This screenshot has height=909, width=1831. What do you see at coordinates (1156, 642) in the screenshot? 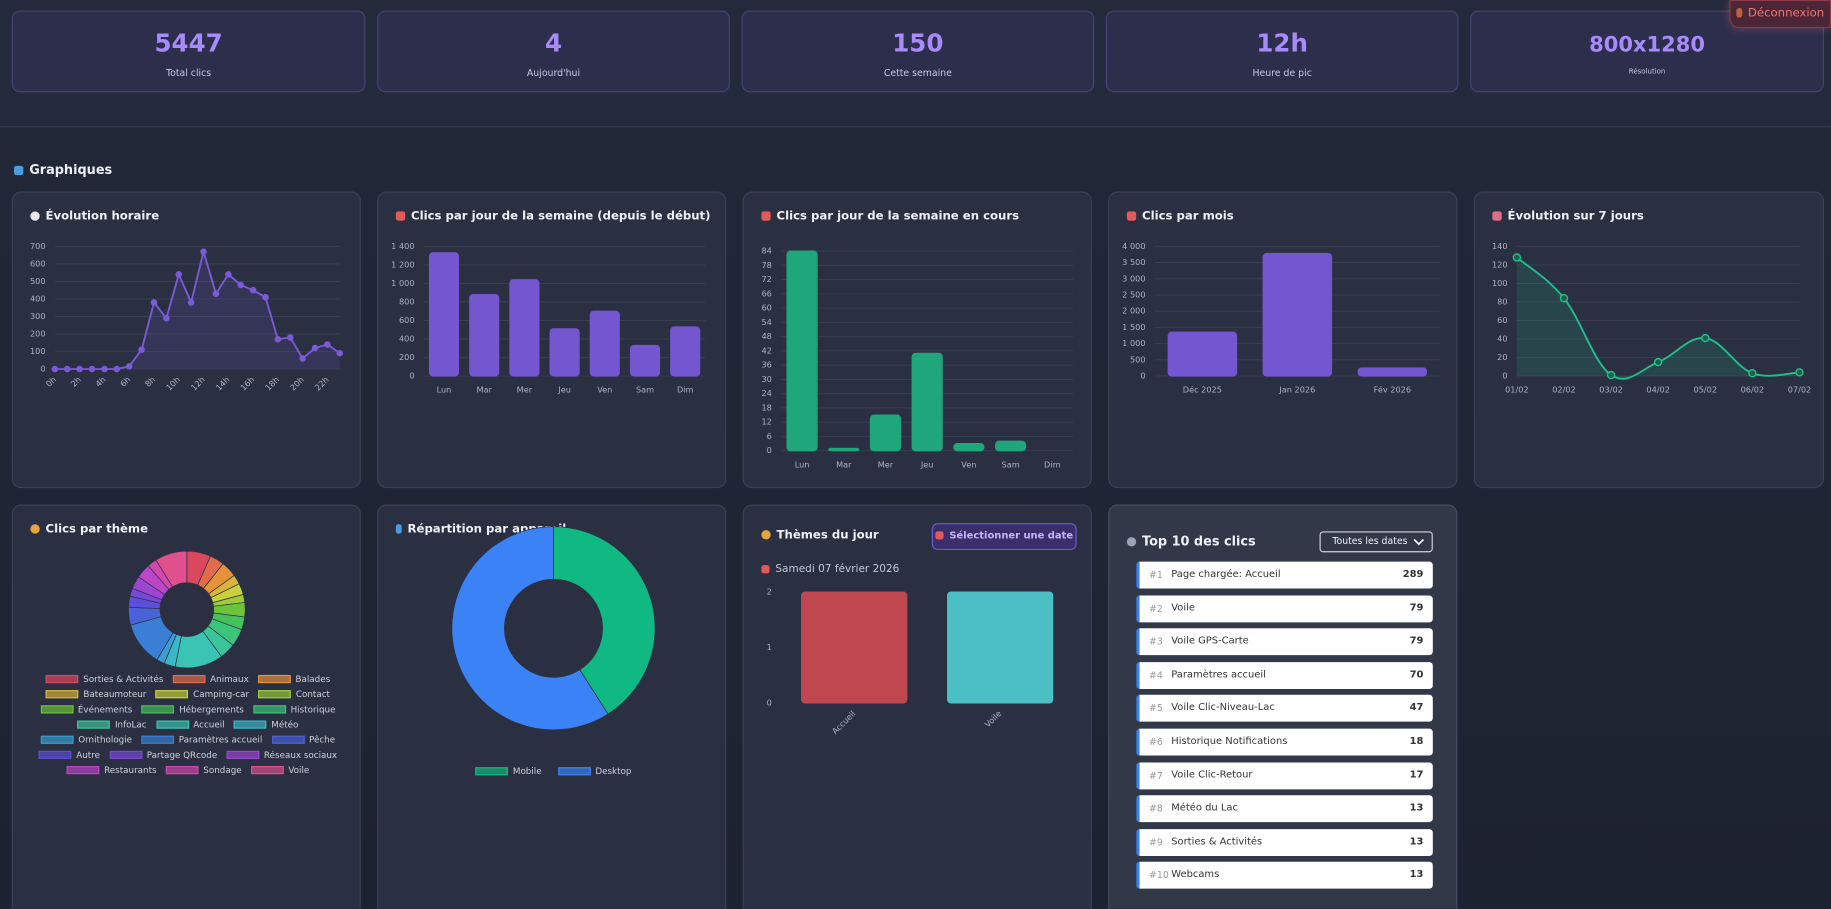
I see `rank: #3` at bounding box center [1156, 642].